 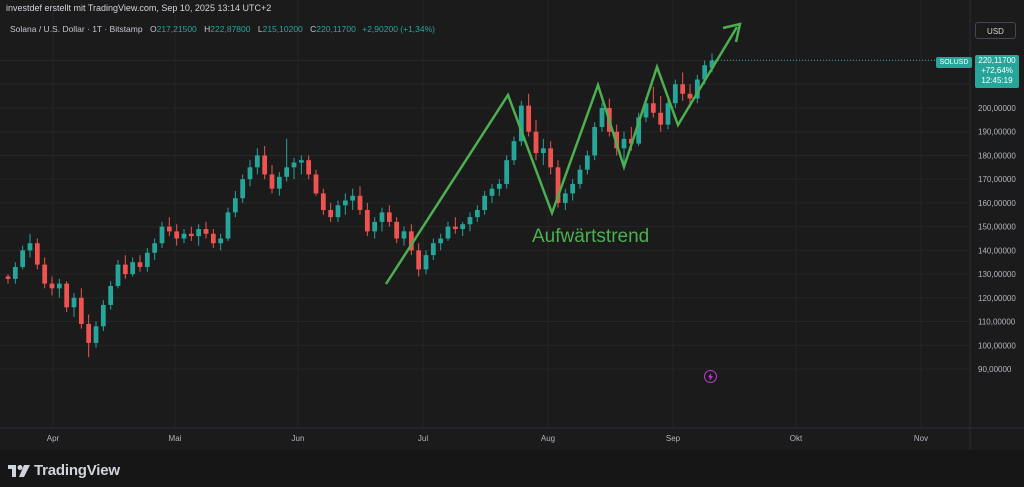 What do you see at coordinates (997, 203) in the screenshot?
I see `y-tick-label: 160,00000` at bounding box center [997, 203].